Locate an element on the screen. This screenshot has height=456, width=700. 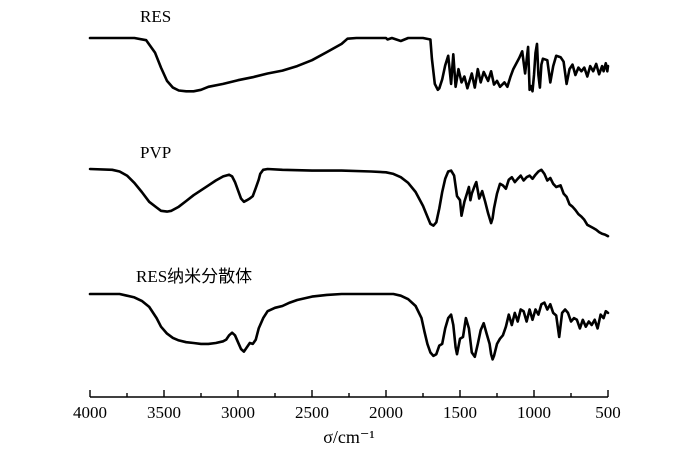
x-tick-label: 3500 is located at coordinates (164, 412).